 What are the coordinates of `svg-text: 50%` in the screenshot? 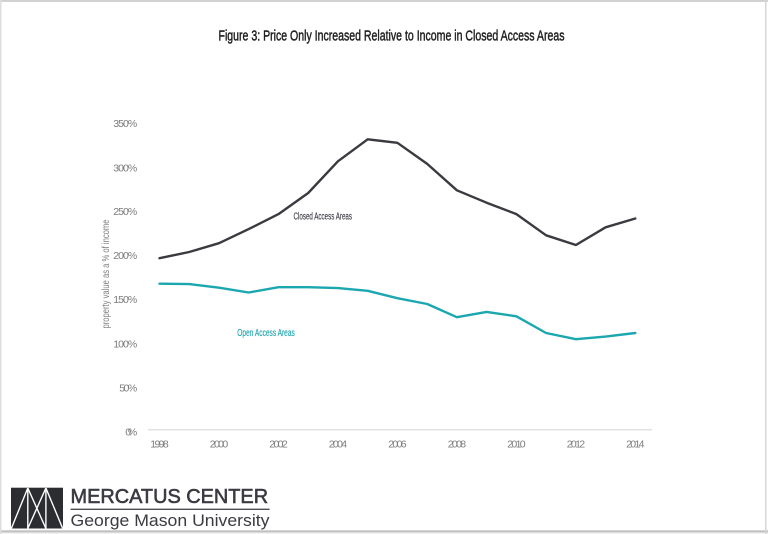 It's located at (128, 388).